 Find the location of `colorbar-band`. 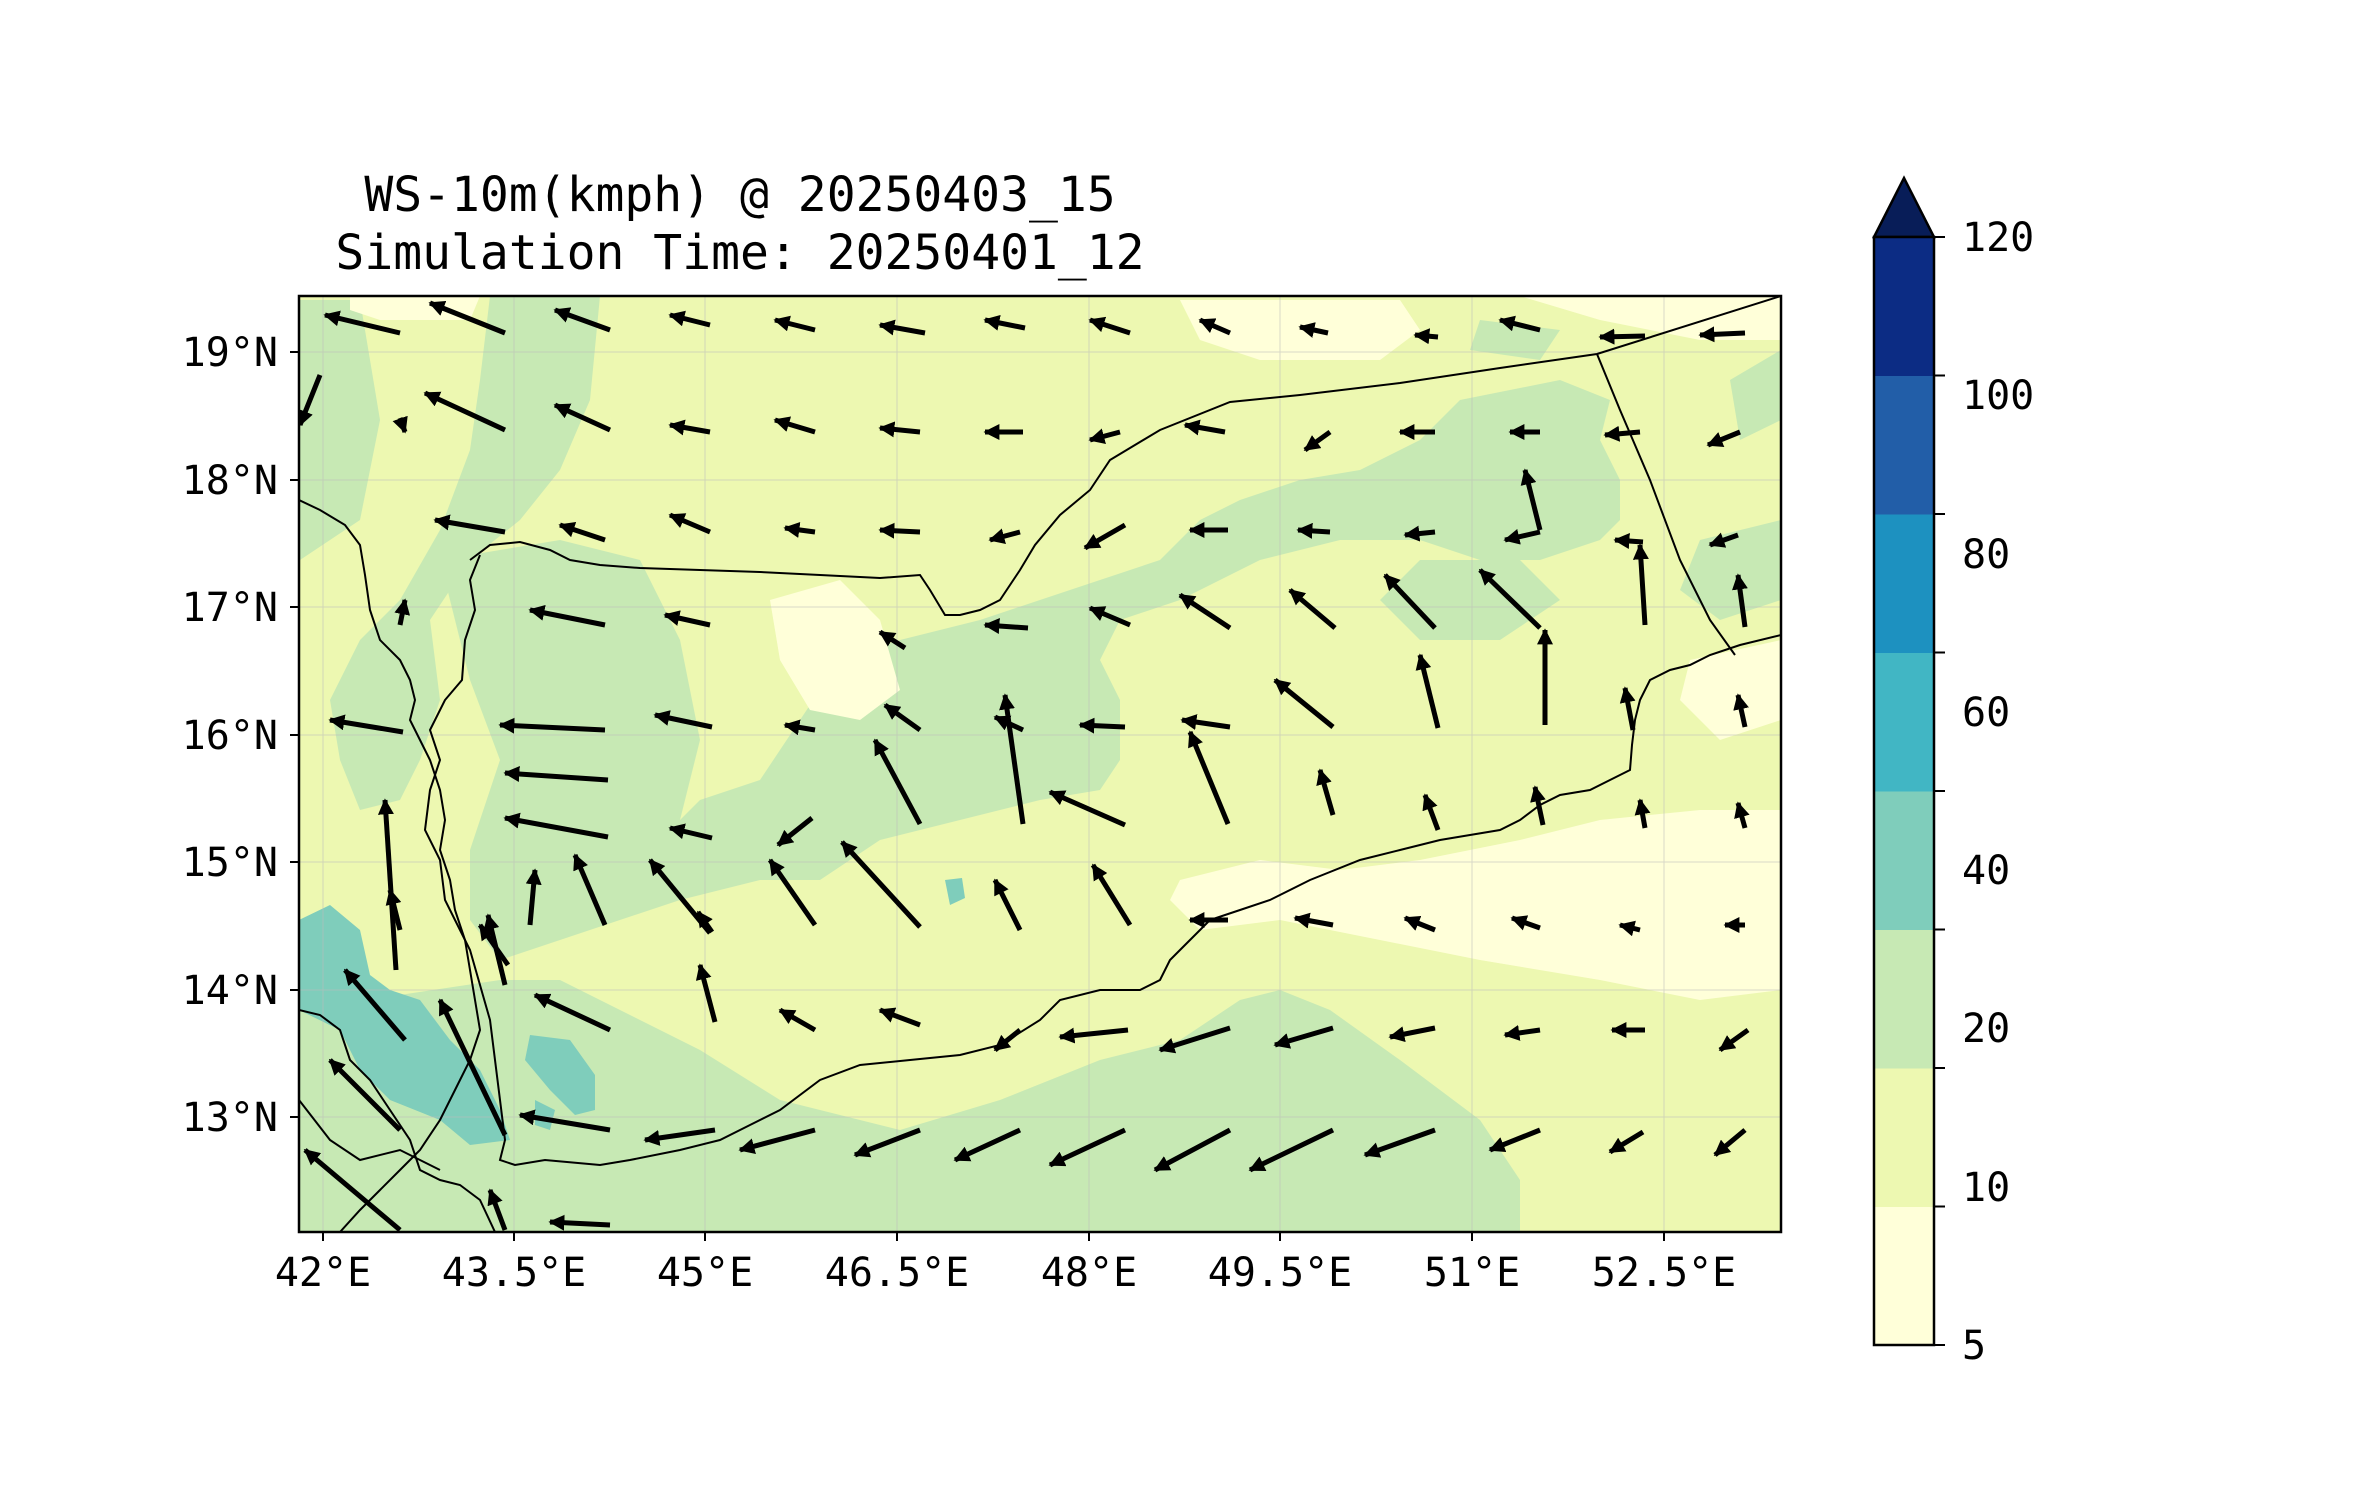

colorbar-band is located at coordinates (1904, 1137).